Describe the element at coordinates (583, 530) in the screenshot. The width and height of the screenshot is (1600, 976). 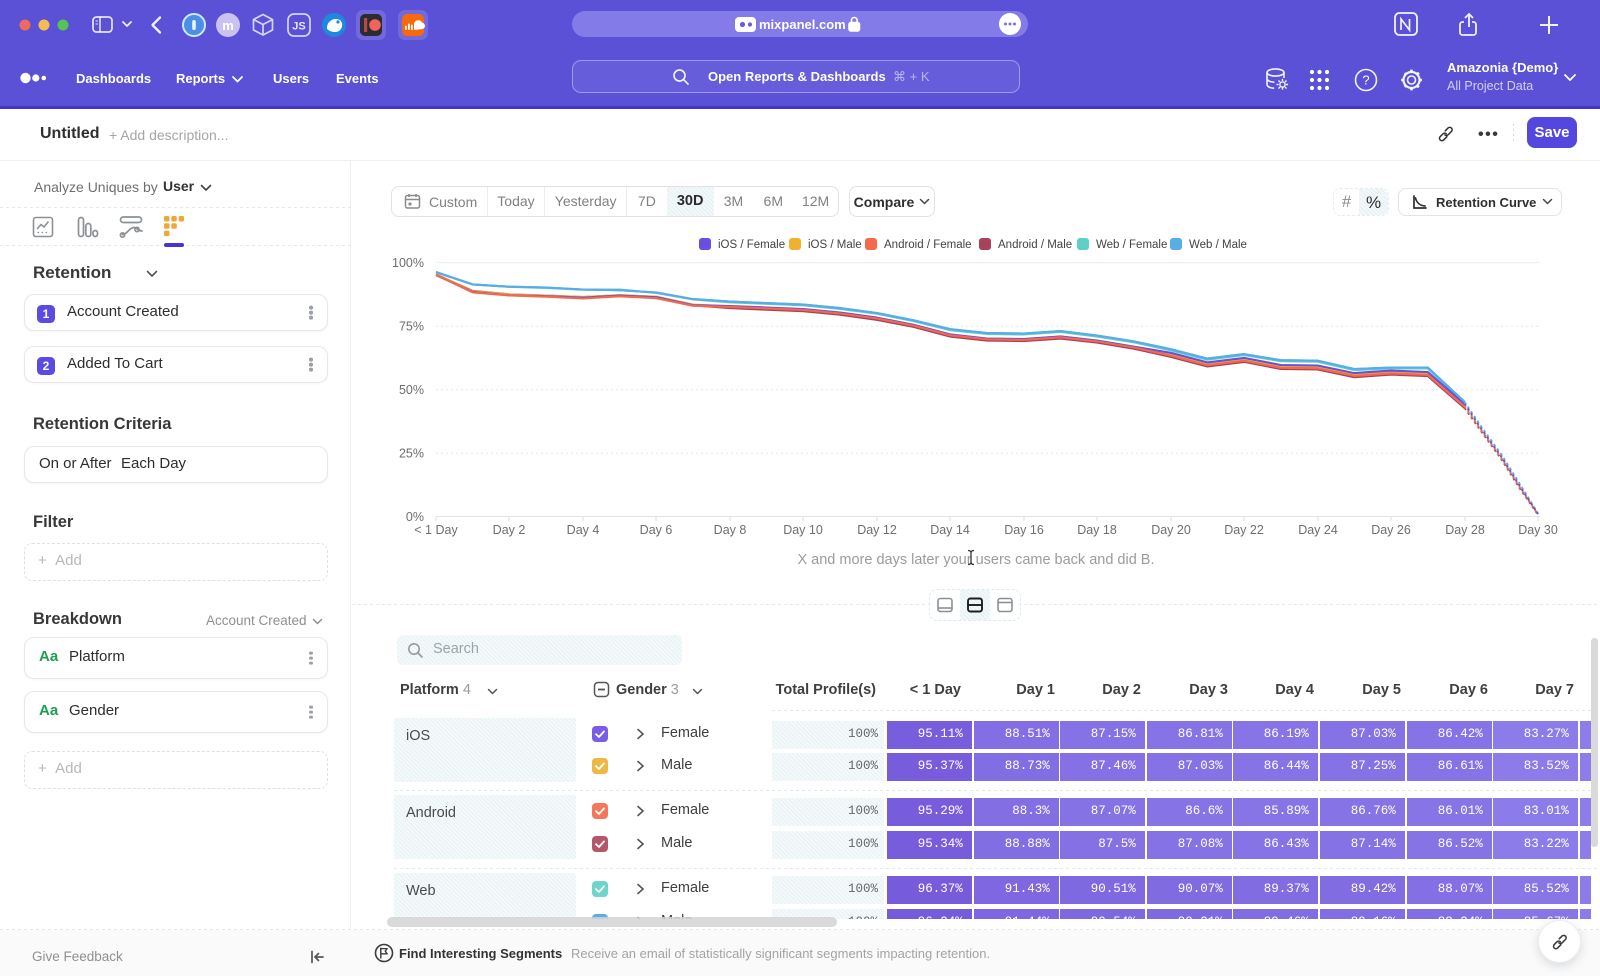
I see `svg-text: Day 4` at that location.